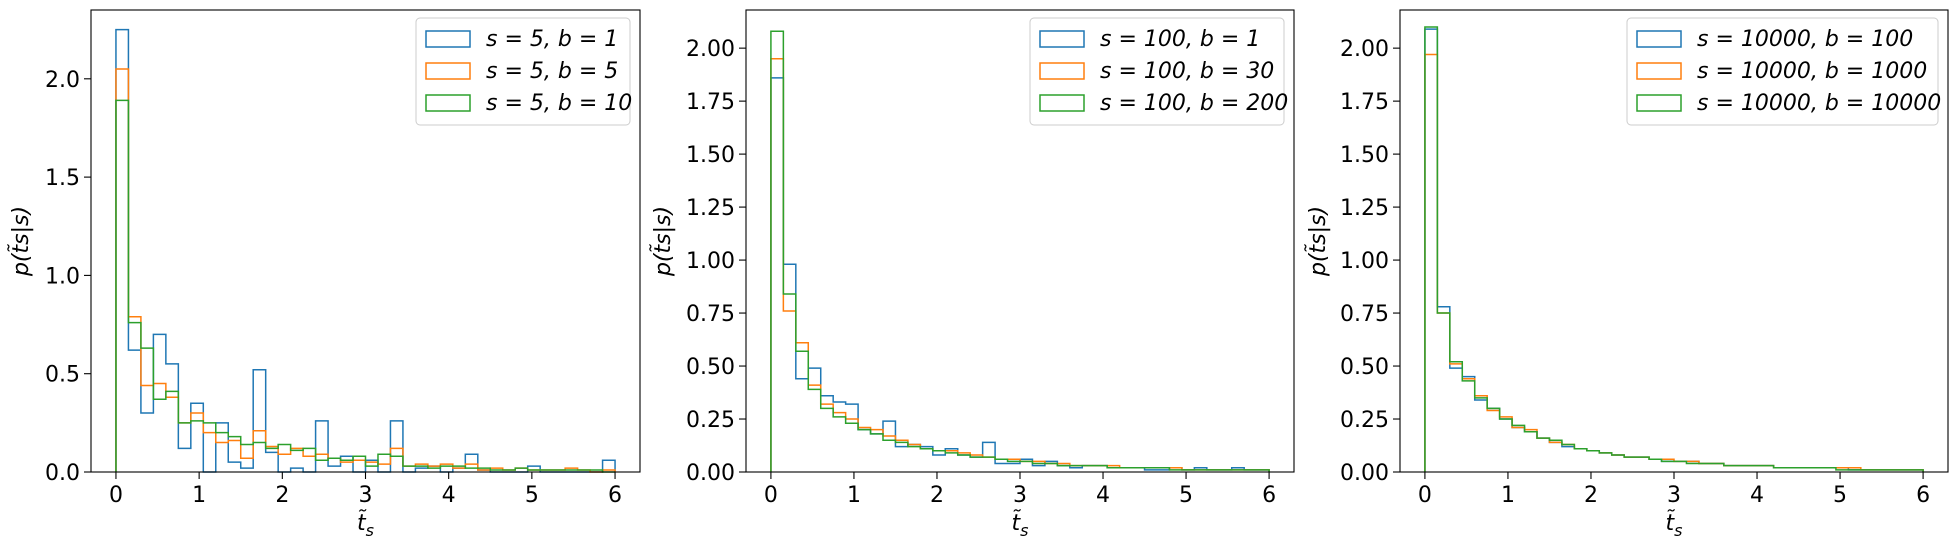  What do you see at coordinates (1180, 39) in the screenshot?
I see `legend-label: s = 100, b = 1` at bounding box center [1180, 39].